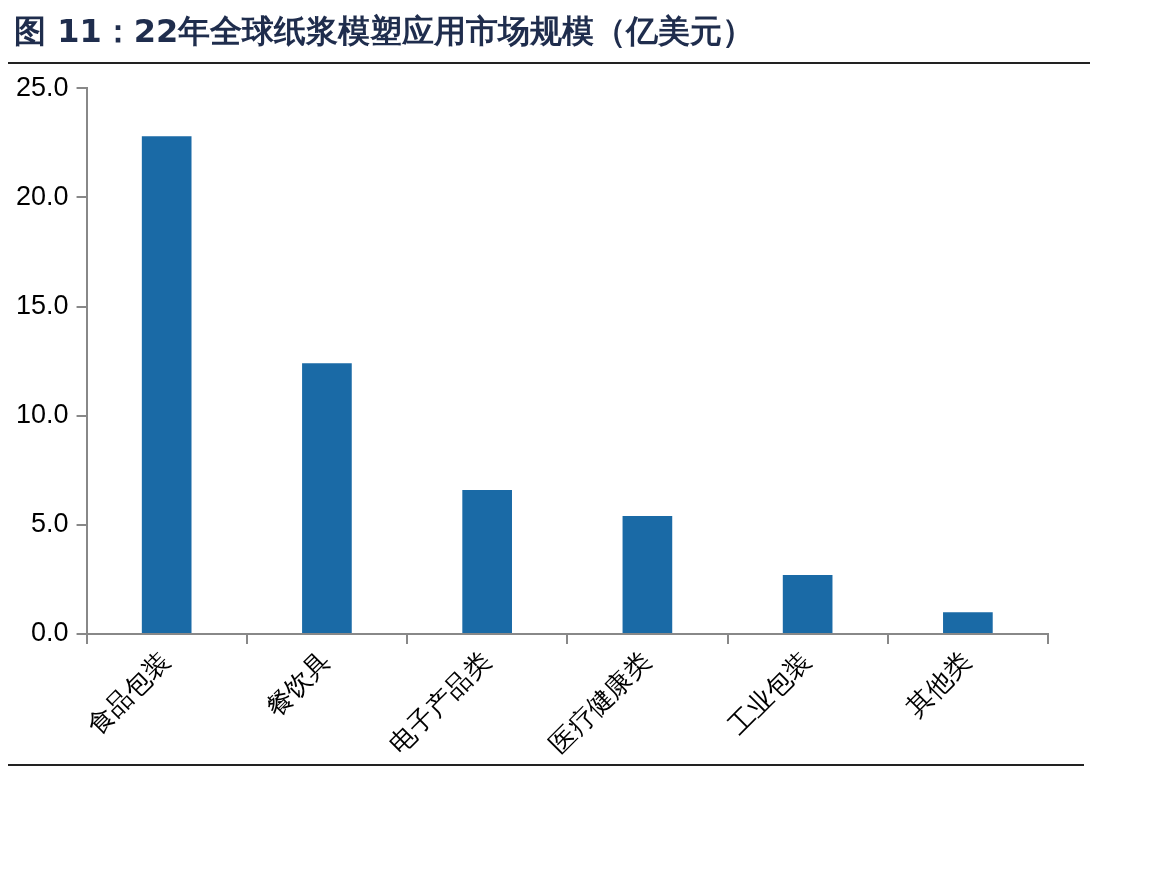 This screenshot has height=872, width=1158. Describe the element at coordinates (42, 195) in the screenshot. I see `y-tick-label: 20.0` at that location.